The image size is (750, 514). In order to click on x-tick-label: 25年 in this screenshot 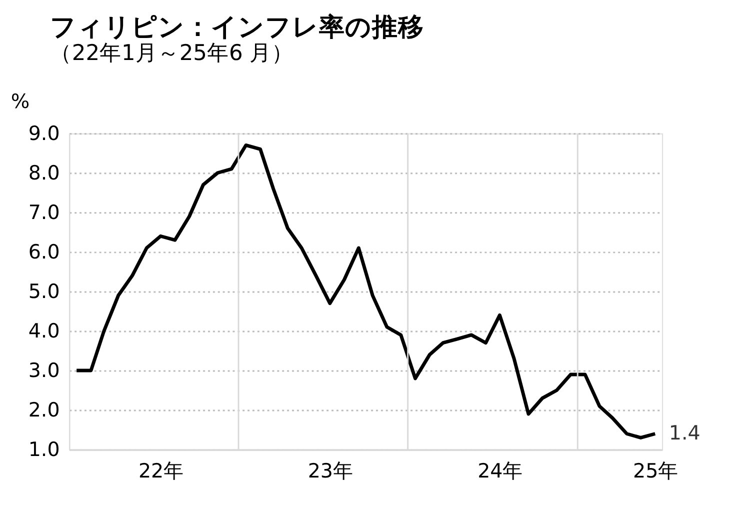, I will do `click(655, 471)`.